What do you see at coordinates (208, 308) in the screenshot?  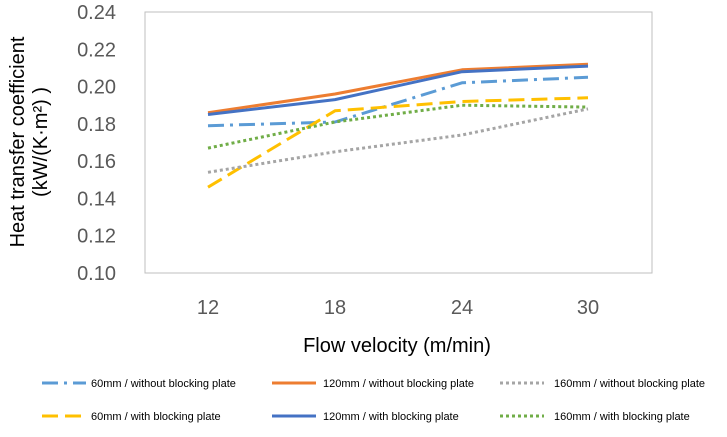 I see `x-tick-label: 12` at bounding box center [208, 308].